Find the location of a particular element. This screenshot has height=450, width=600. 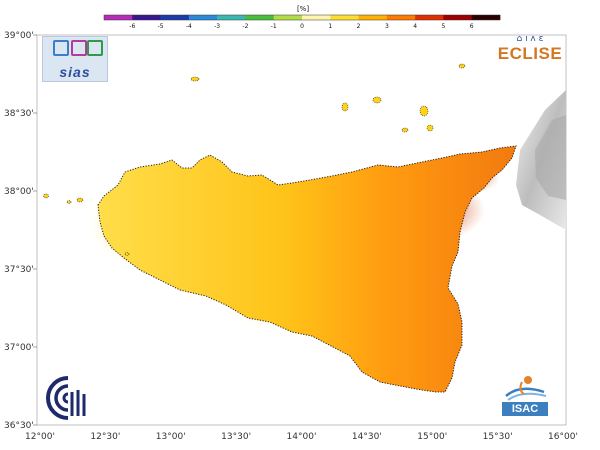

longitude-label: 13°00' is located at coordinates (171, 437).